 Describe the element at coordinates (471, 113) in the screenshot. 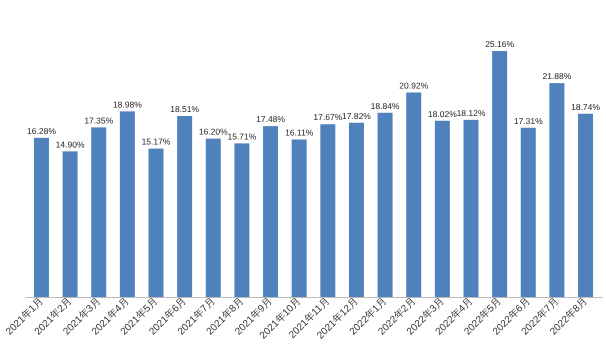

I see `data-label: 18.12%` at that location.